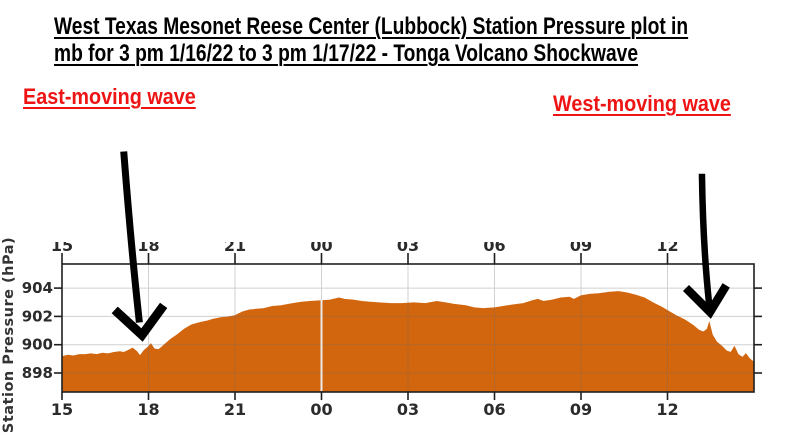  Describe the element at coordinates (581, 245) in the screenshot. I see `top-axis-tick-label: 09` at that location.